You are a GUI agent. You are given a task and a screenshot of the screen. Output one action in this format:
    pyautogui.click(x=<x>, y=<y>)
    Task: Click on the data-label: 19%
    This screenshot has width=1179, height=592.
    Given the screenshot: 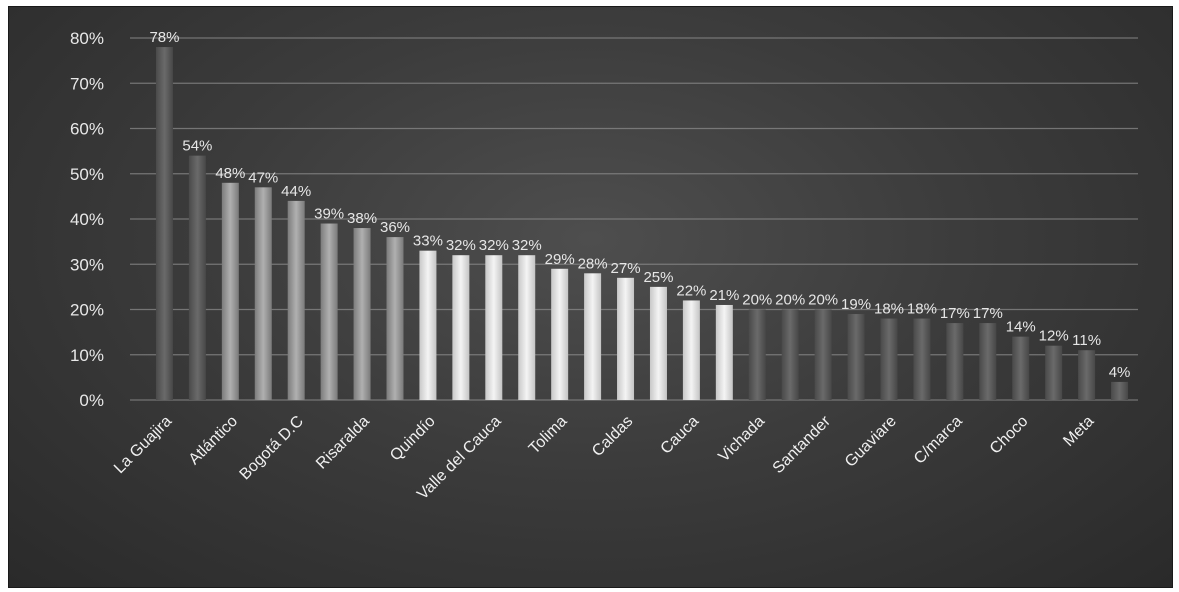 What is the action you would take?
    pyautogui.click(x=856, y=304)
    